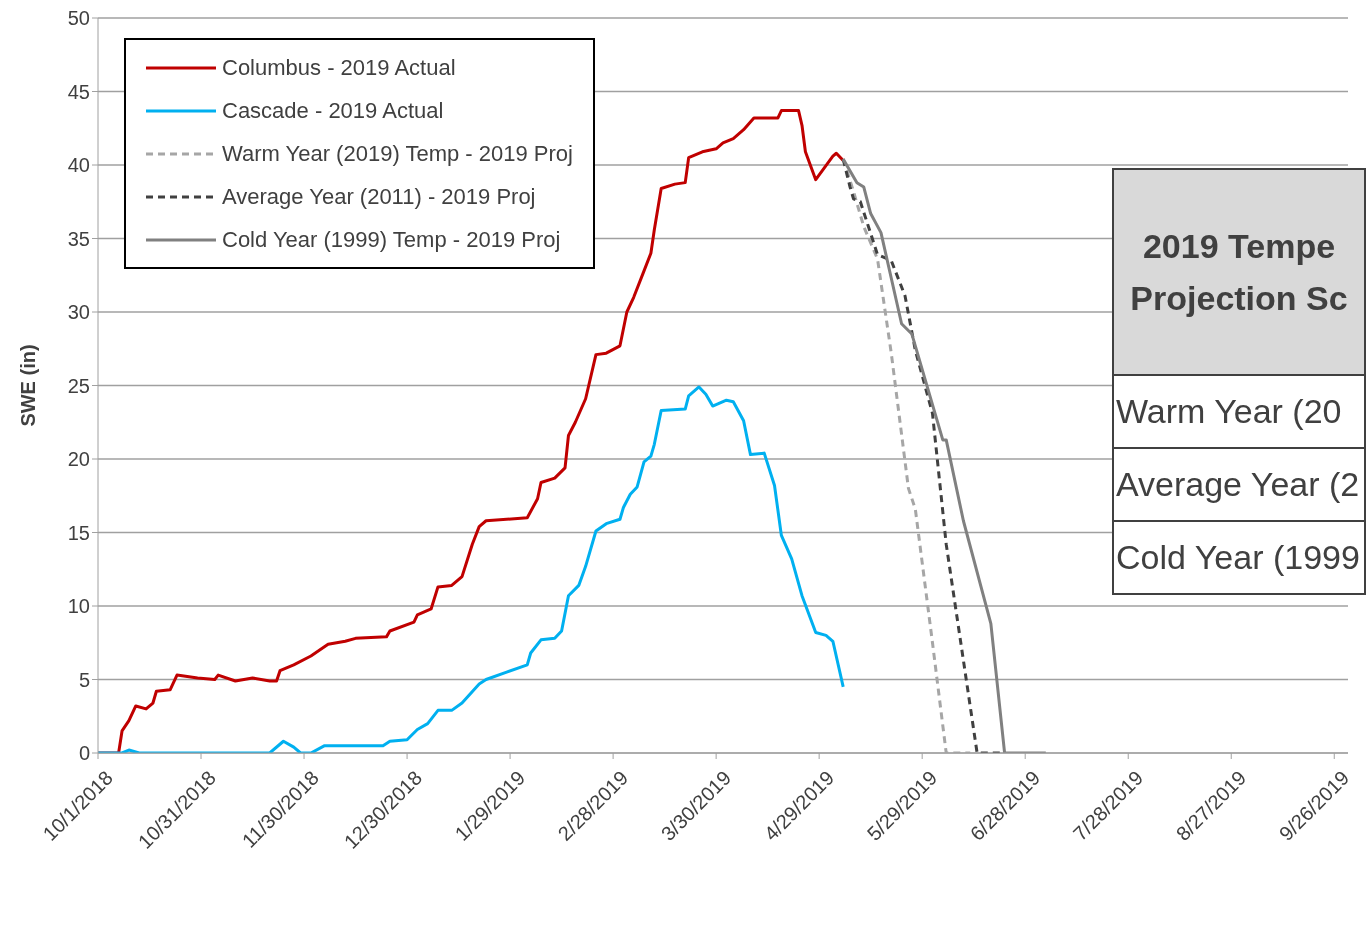  What do you see at coordinates (84, 679) in the screenshot?
I see `y-tick-label: 5` at bounding box center [84, 679].